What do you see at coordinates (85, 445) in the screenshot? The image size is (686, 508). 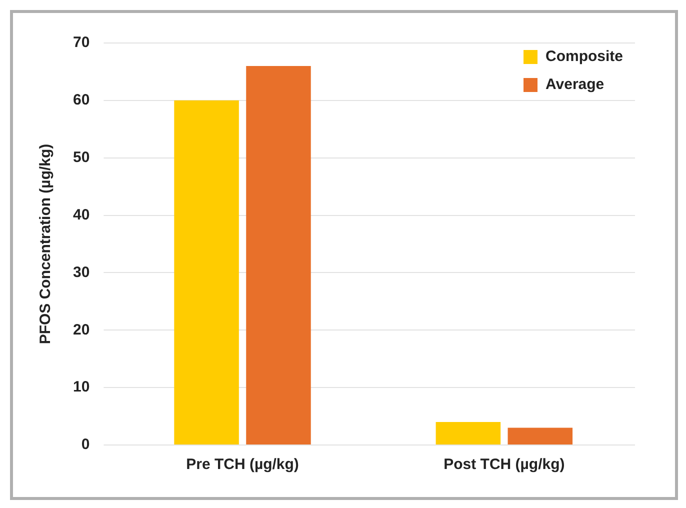 I see `y-tick-label: 0` at bounding box center [85, 445].